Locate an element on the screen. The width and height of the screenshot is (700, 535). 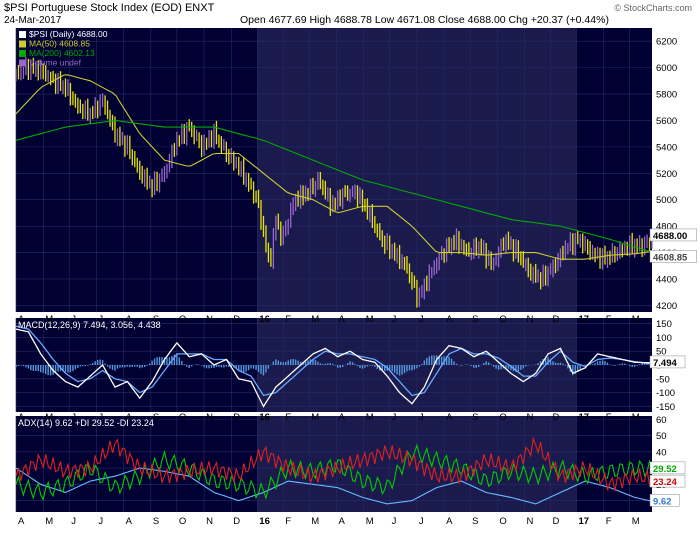
price-tick-label: 4200 is located at coordinates (666, 306).